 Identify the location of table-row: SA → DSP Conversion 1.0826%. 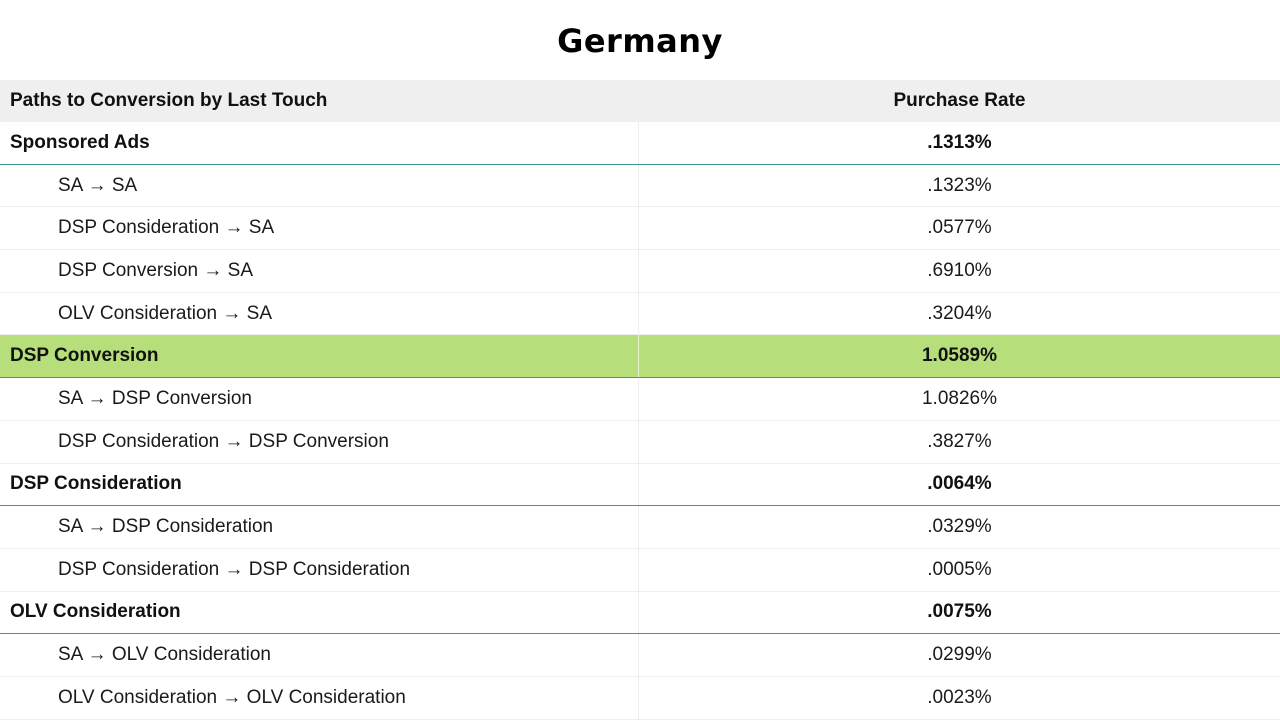
(640, 399).